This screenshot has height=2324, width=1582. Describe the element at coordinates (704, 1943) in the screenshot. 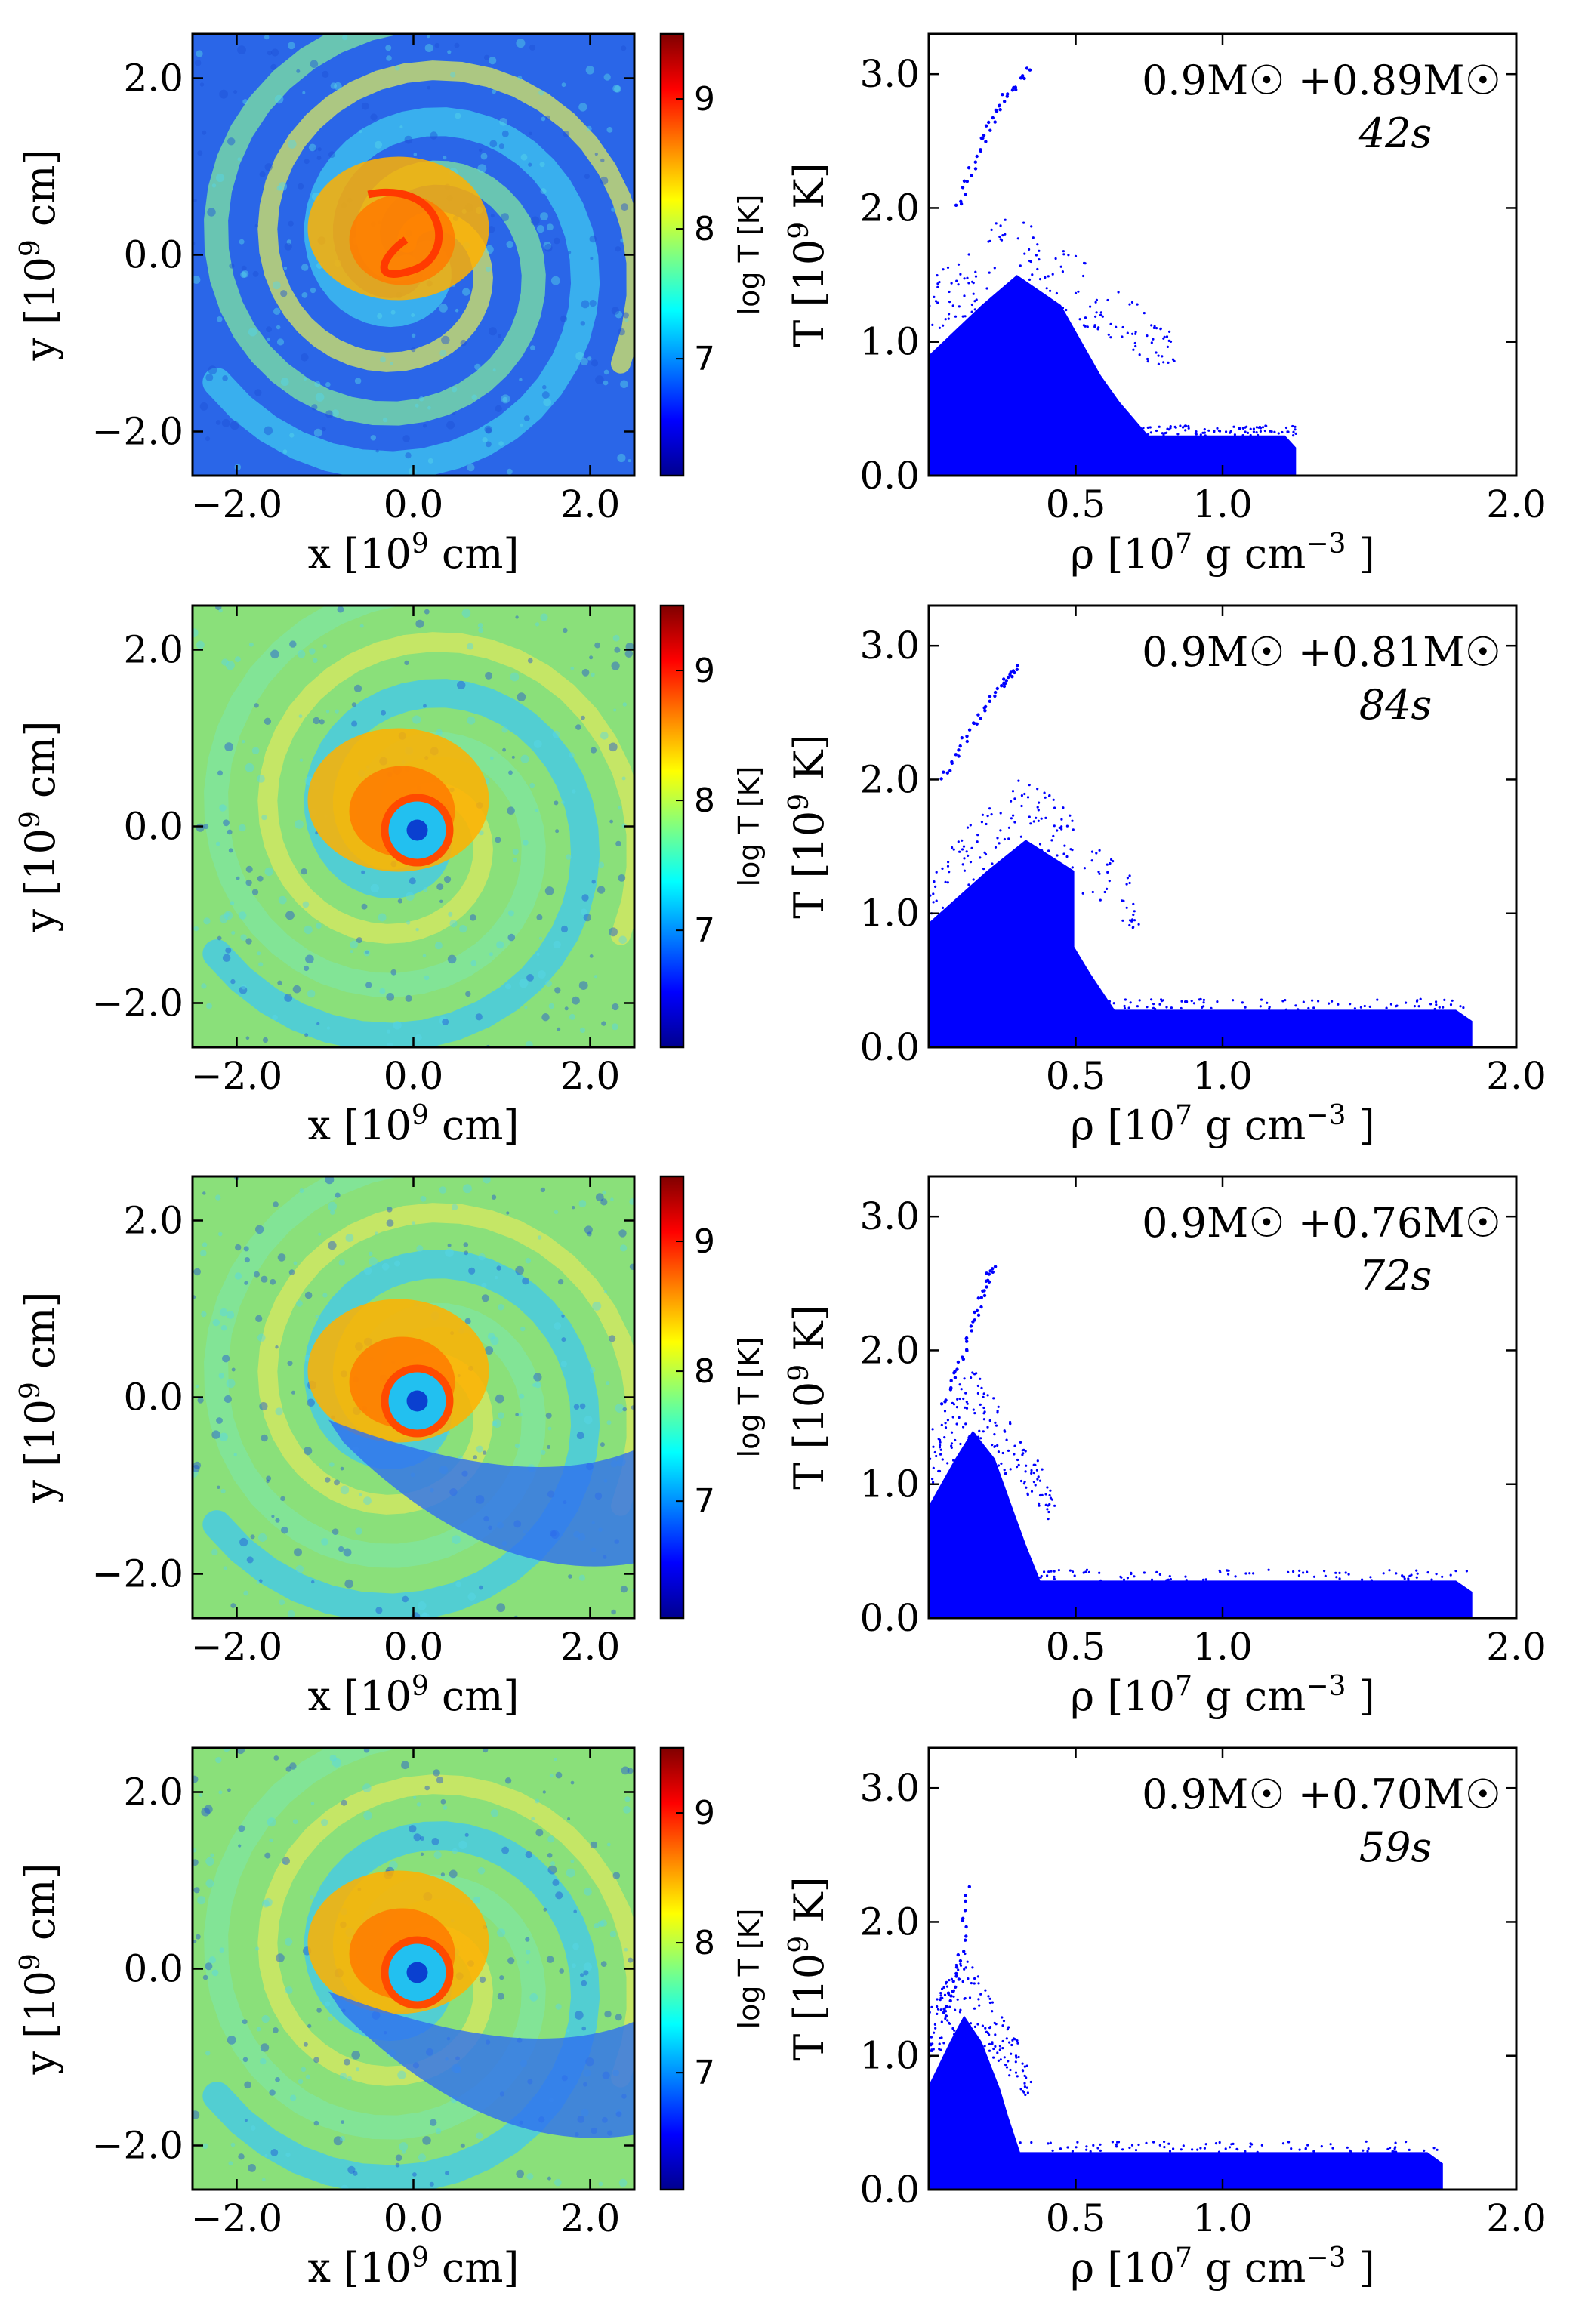

I see `colorbar-tick-label: 8` at that location.